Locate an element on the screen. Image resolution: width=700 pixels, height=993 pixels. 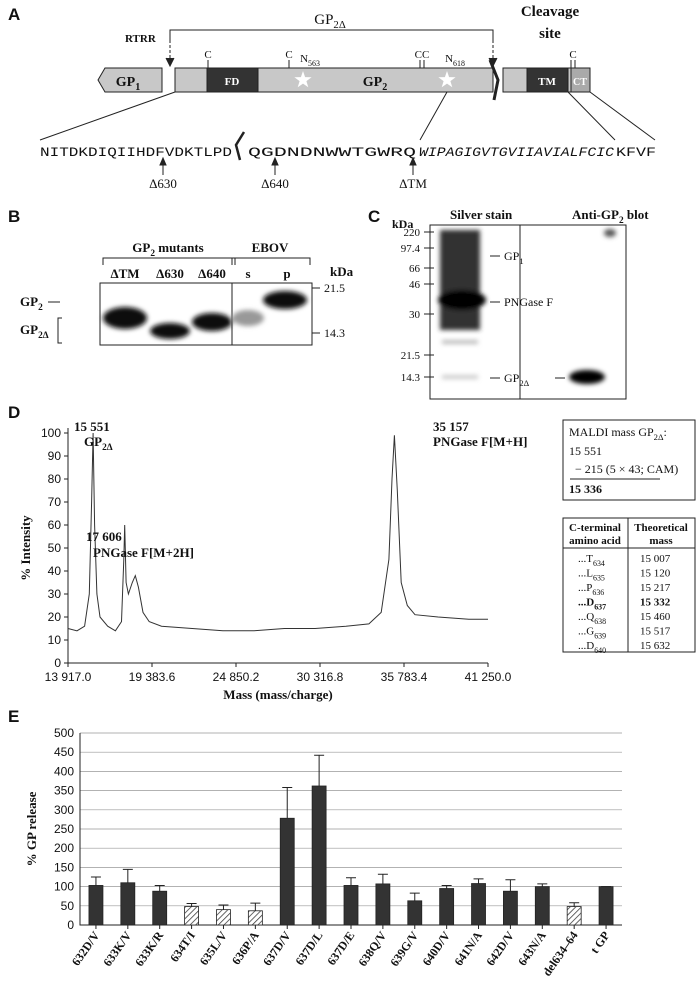
lane-brackets is located at coordinates (206, 261).